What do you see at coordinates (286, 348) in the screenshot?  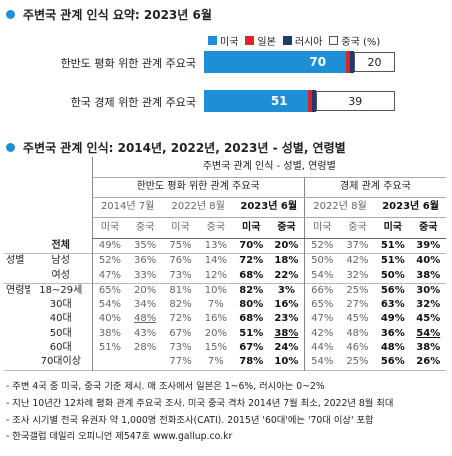 I see `table-cell: 24%` at bounding box center [286, 348].